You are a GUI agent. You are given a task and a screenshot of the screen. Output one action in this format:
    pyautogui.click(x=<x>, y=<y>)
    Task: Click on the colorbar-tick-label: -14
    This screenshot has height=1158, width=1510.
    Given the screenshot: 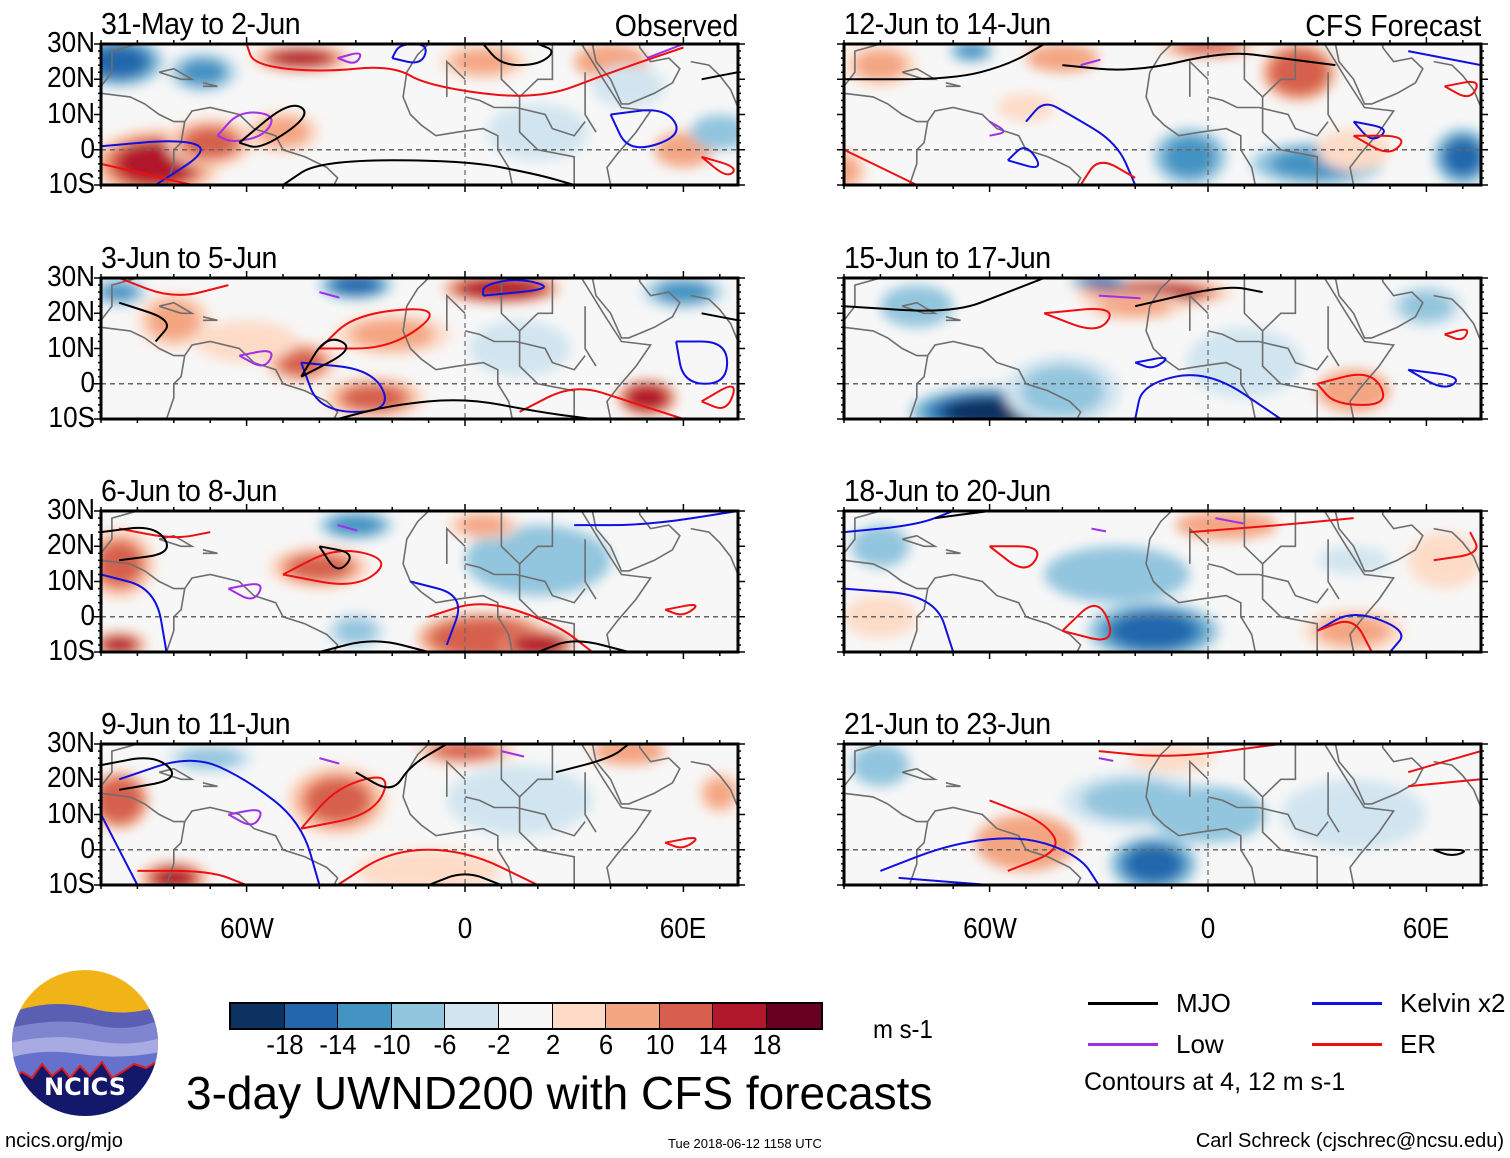 What is the action you would take?
    pyautogui.click(x=338, y=1044)
    